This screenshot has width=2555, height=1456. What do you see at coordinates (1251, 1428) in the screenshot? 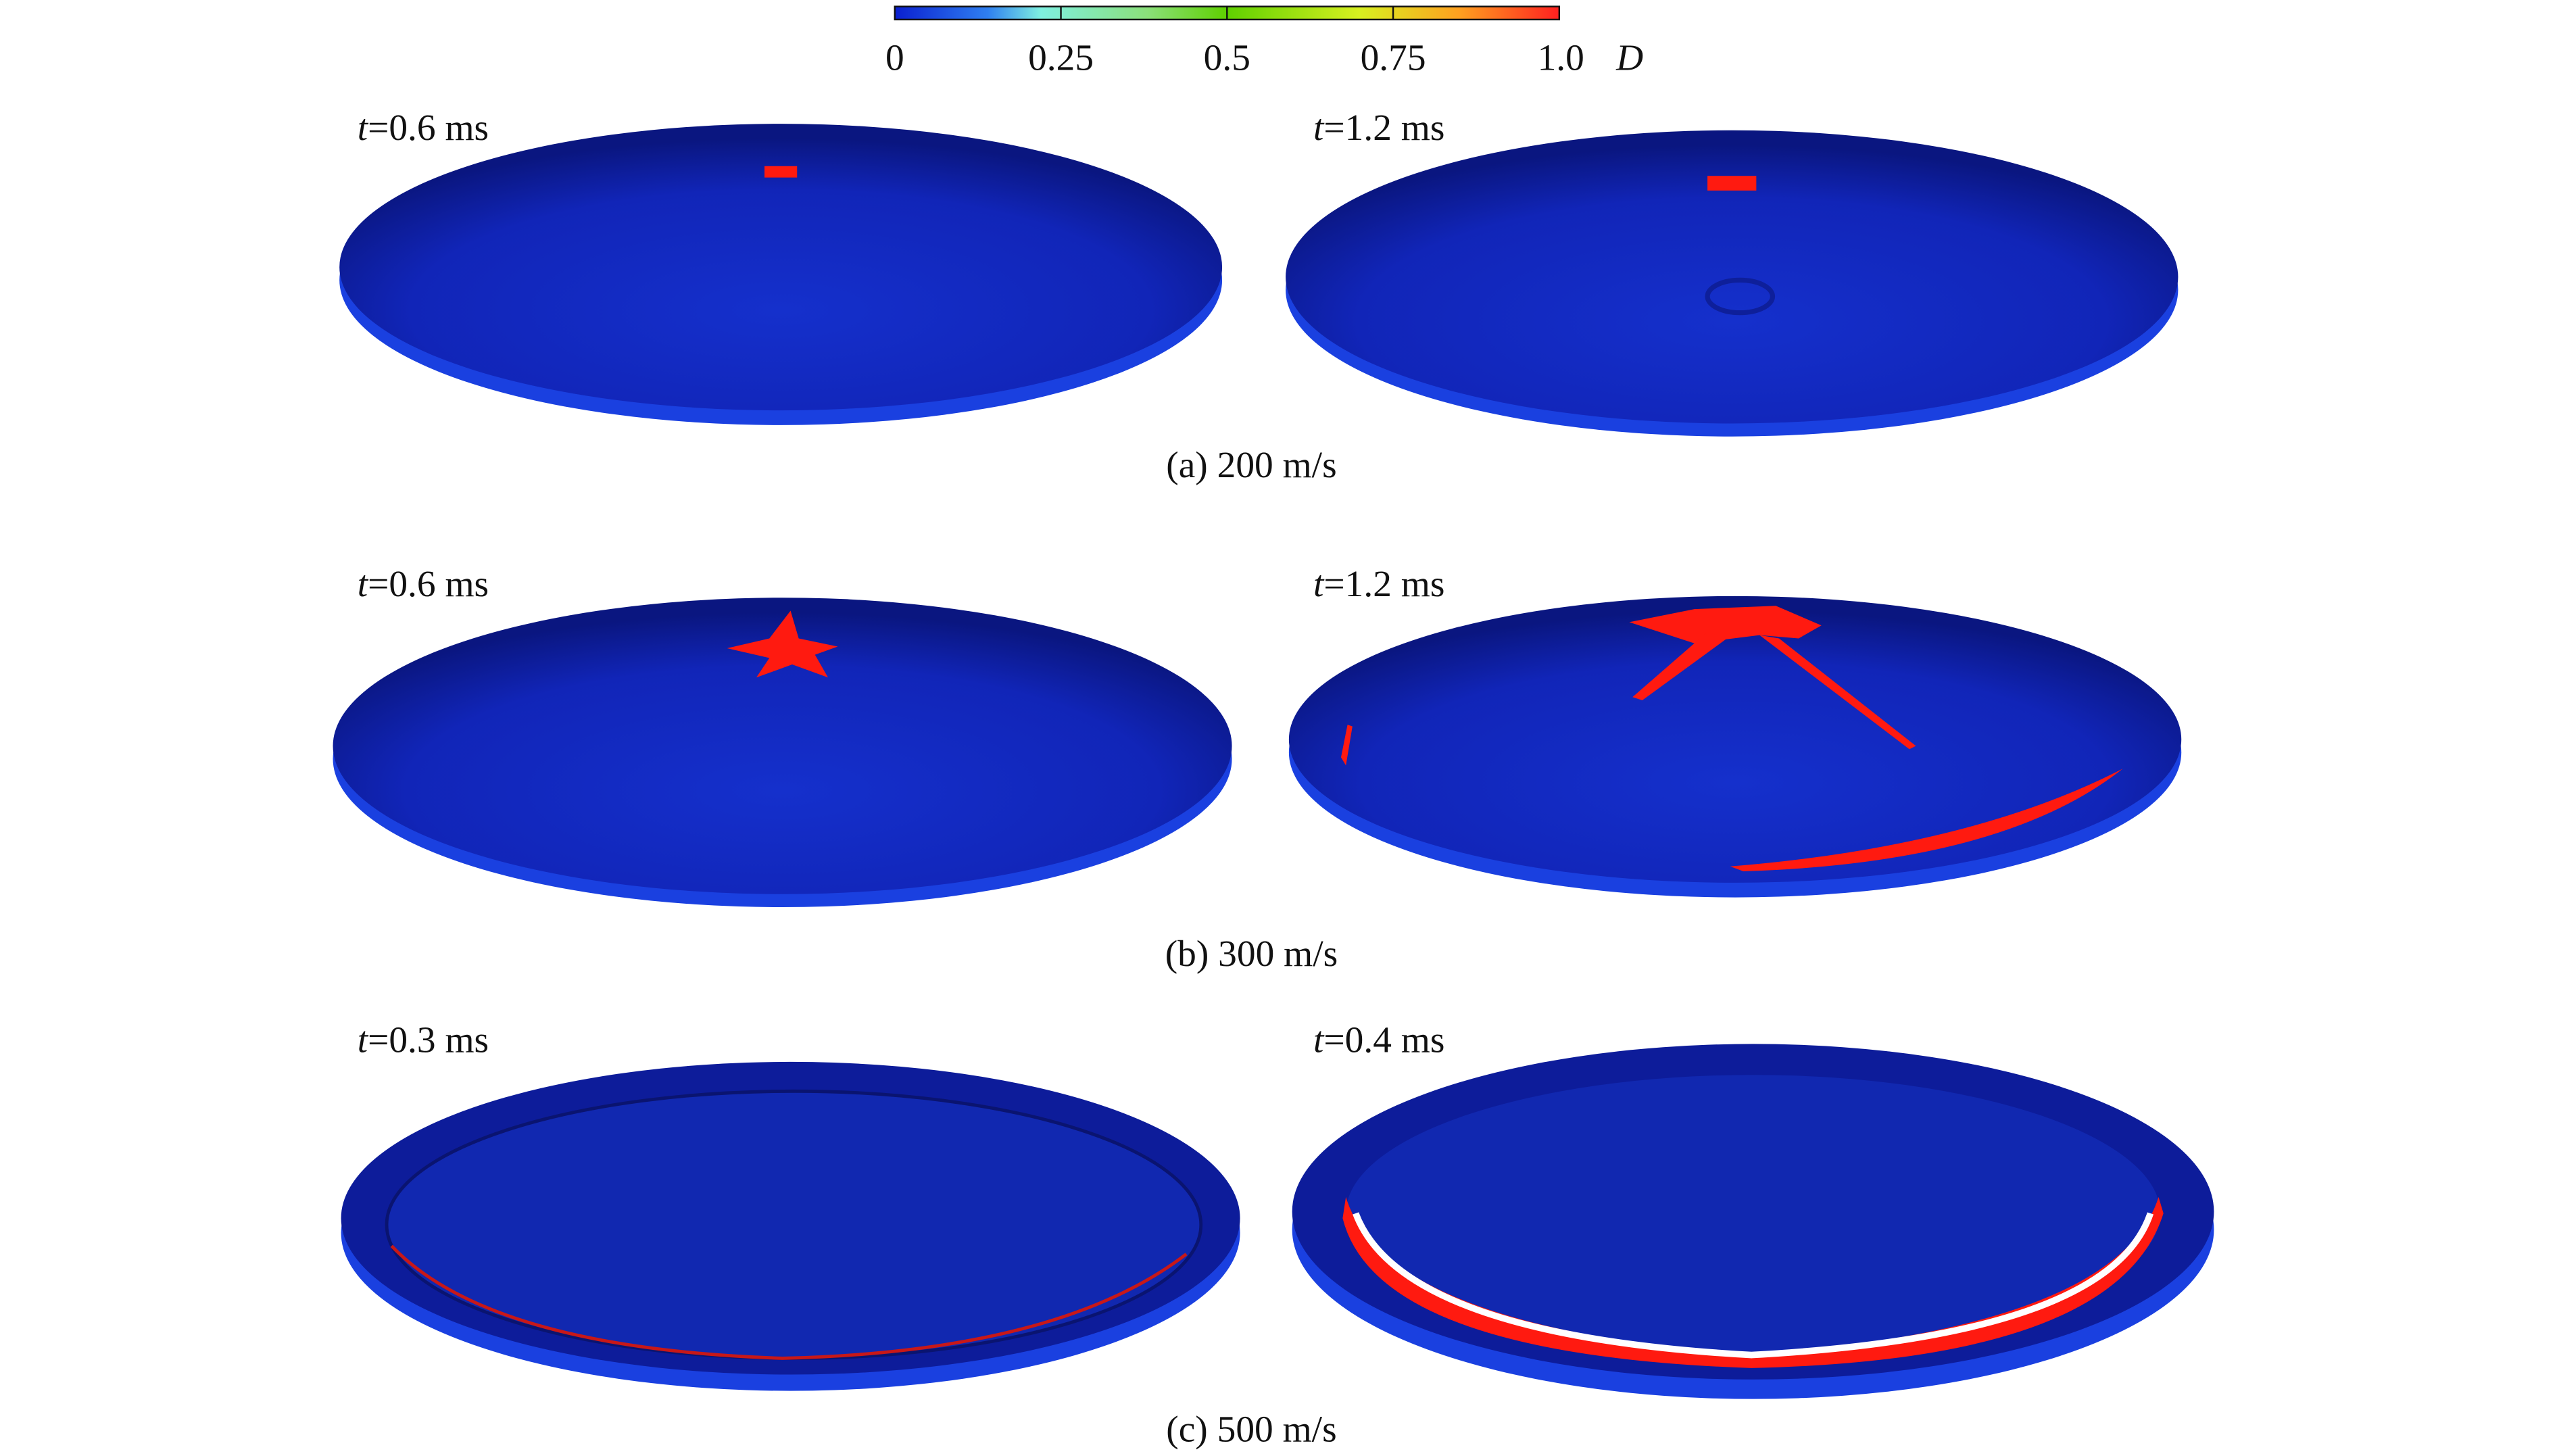
I see `panel-caption: (c) 500 m/s` at bounding box center [1251, 1428].